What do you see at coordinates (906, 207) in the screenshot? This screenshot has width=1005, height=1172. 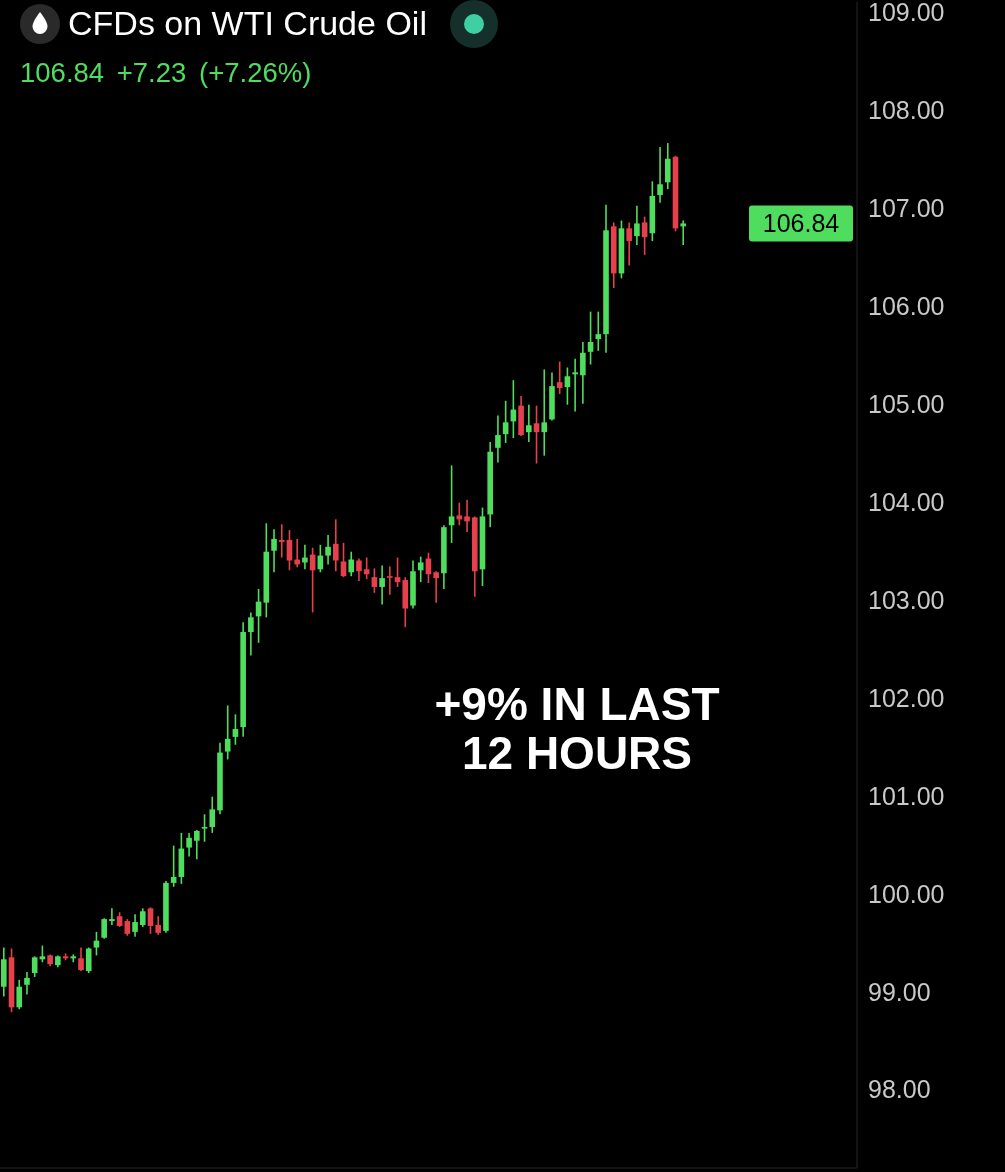 I see `y-tick-label: 107.00` at bounding box center [906, 207].